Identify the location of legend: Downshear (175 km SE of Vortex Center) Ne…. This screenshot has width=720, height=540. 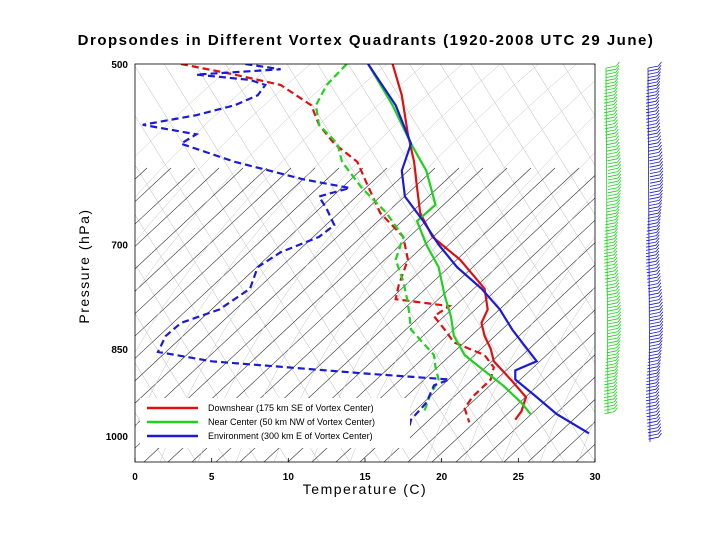
(275, 423).